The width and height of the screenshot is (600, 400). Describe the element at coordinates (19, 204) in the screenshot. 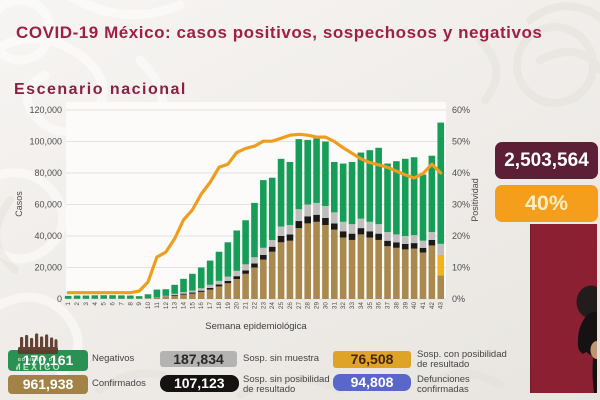

I see `svg-text: Casos` at that location.